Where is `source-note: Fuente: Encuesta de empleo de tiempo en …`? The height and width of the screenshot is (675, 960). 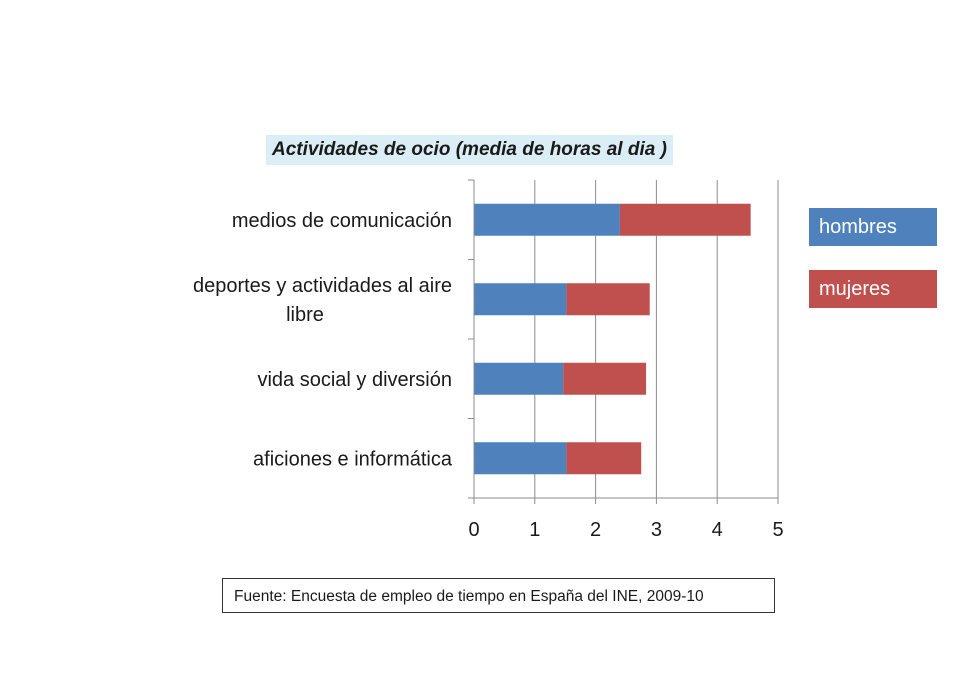 source-note: Fuente: Encuesta de empleo de tiempo en … is located at coordinates (498, 595).